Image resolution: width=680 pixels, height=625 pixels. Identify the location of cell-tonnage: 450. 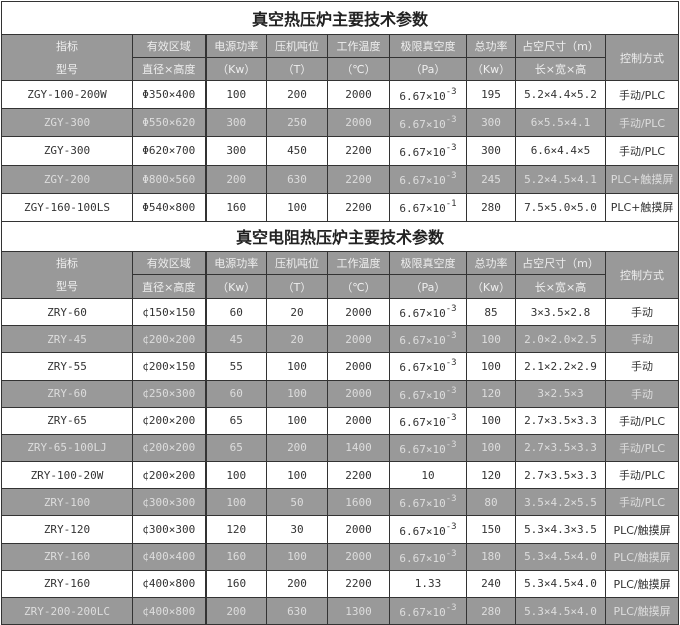
(297, 151).